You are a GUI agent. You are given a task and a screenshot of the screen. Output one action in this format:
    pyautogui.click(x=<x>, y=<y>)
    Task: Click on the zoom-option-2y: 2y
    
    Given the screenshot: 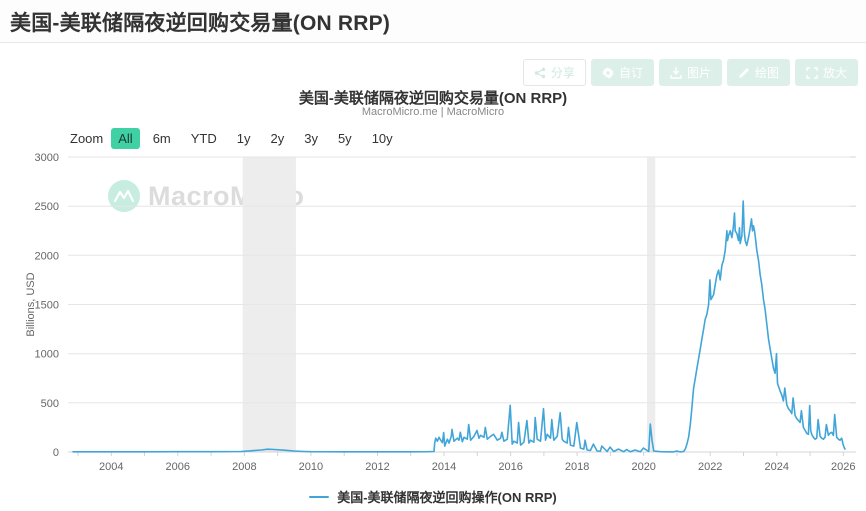 What is the action you would take?
    pyautogui.click(x=277, y=138)
    